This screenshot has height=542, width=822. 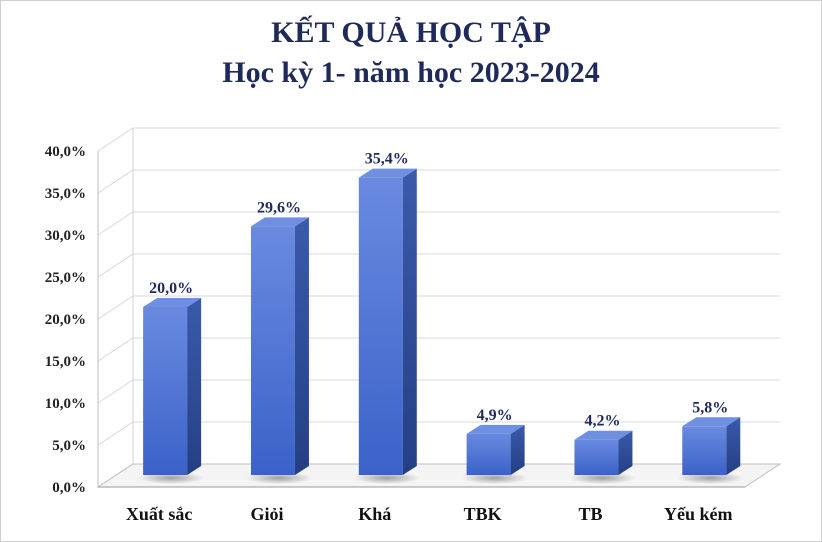 I want to click on y-tick-label: 20,0%, so click(x=65, y=320).